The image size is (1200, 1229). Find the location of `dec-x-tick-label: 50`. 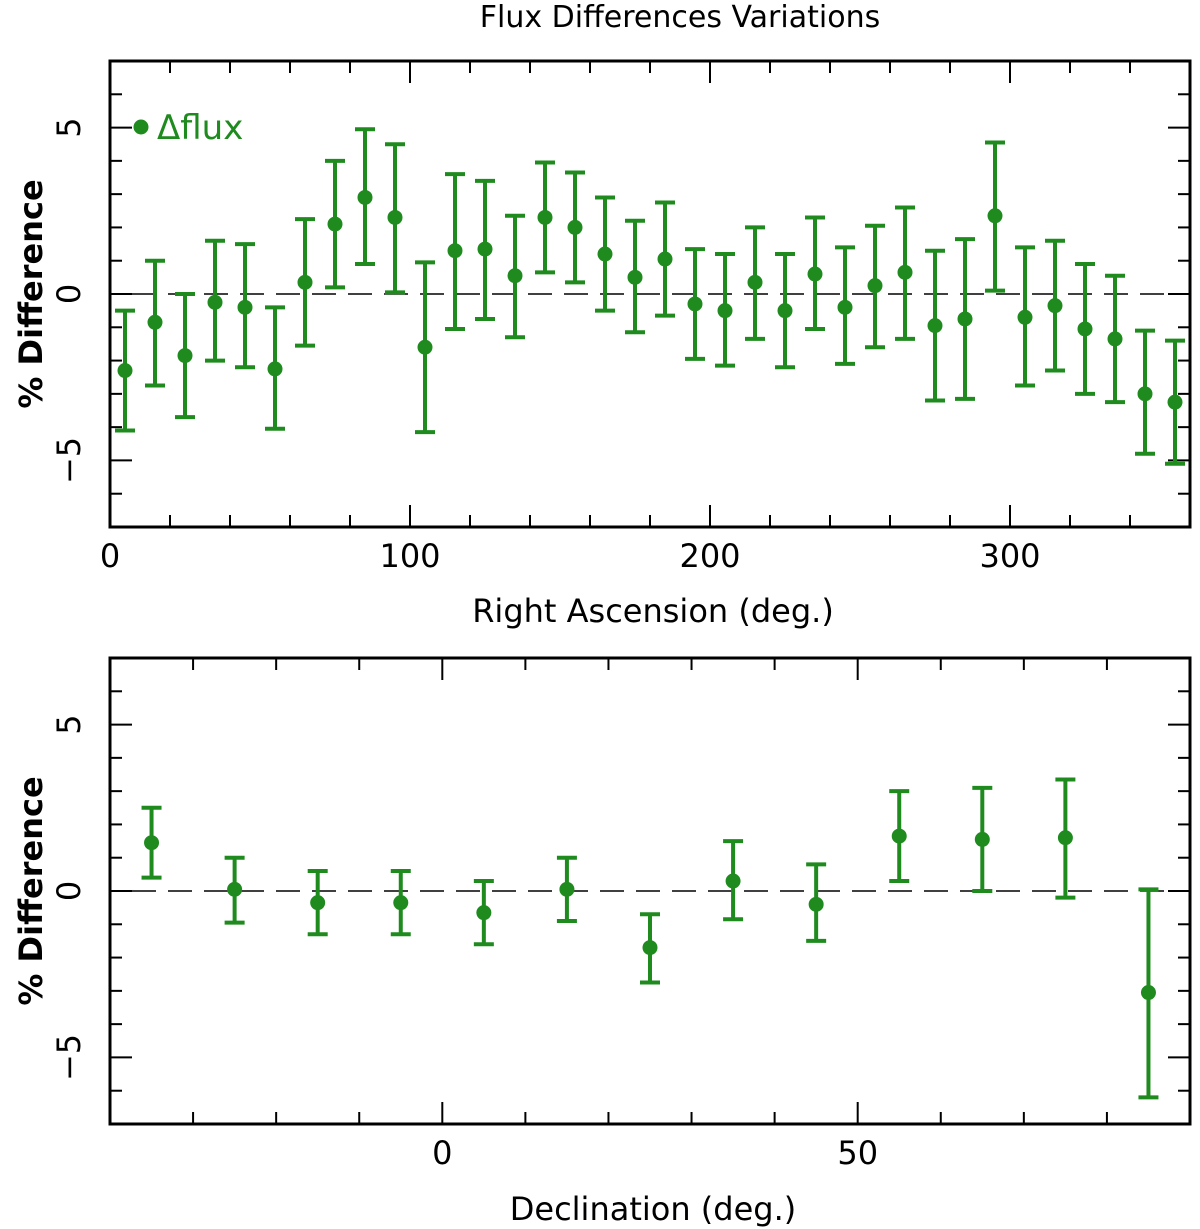

dec-x-tick-label: 50 is located at coordinates (857, 1153).